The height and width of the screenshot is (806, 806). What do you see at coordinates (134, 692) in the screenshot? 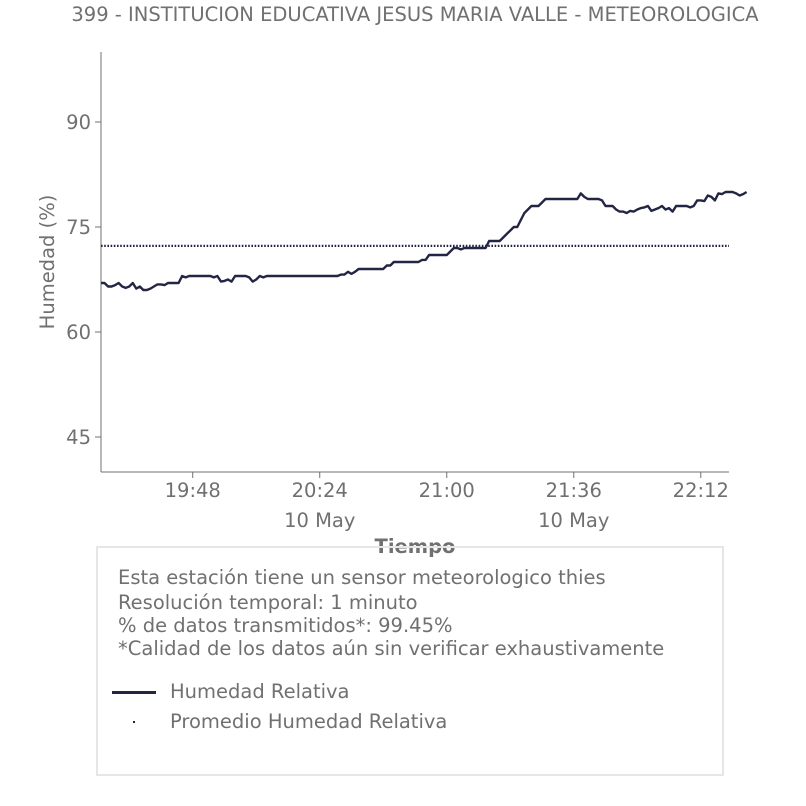
I see `legend-solid-line-icon` at bounding box center [134, 692].